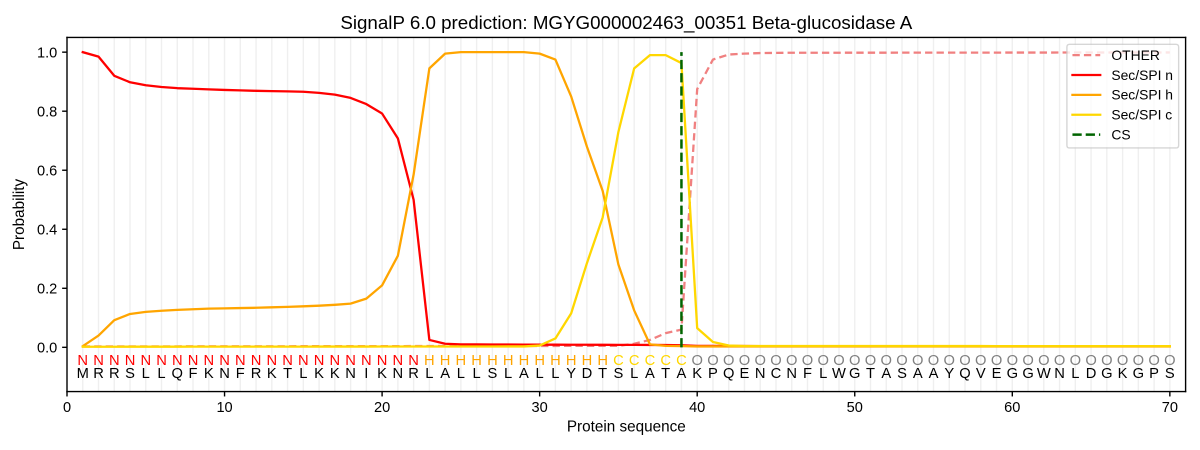 This screenshot has width=1200, height=450. I want to click on svg-text: 0, so click(67, 408).